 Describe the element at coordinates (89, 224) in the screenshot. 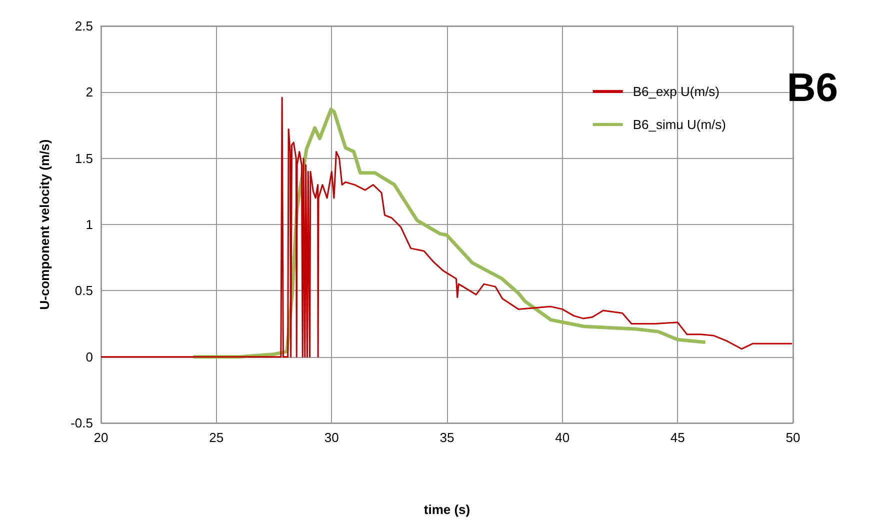

I see `y-tick-label: 1` at that location.